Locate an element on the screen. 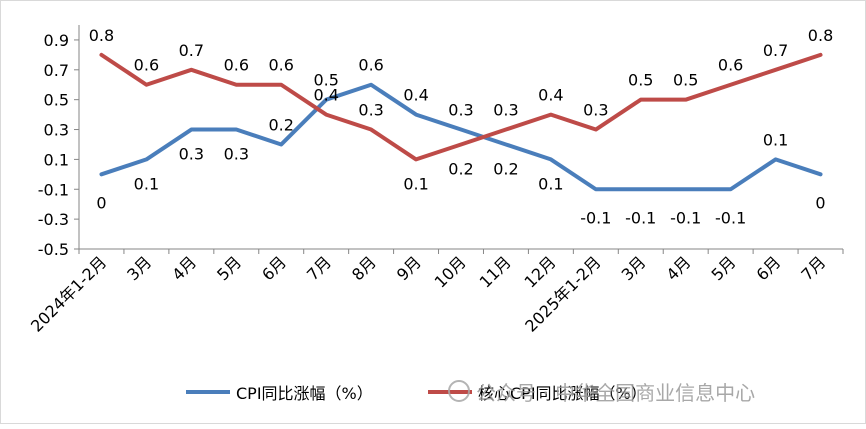 The width and height of the screenshot is (866, 429). watermark: 公众号 · 中华全国商业信息中心 is located at coordinates (601, 391).